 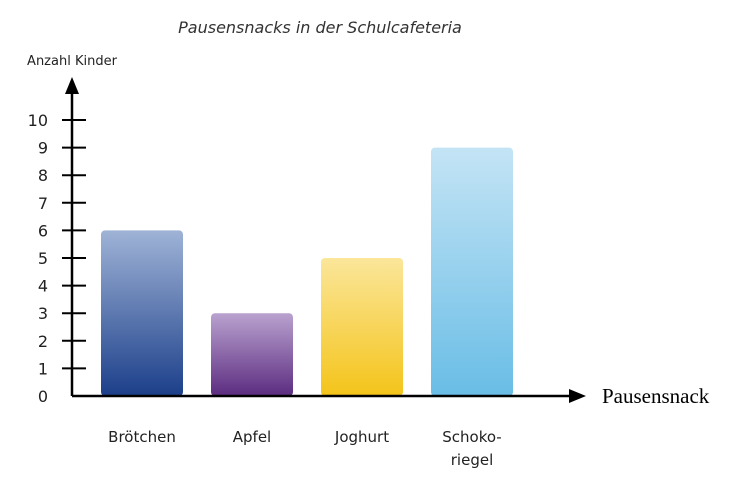 What do you see at coordinates (252, 437) in the screenshot?
I see `category-label-1: Apfel` at bounding box center [252, 437].